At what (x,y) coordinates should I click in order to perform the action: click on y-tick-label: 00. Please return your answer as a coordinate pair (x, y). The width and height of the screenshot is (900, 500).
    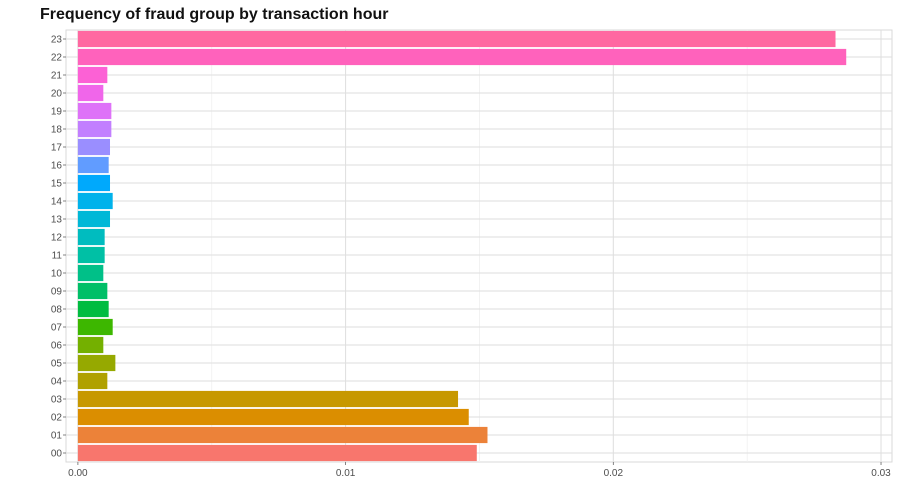
    Looking at the image, I should click on (57, 454).